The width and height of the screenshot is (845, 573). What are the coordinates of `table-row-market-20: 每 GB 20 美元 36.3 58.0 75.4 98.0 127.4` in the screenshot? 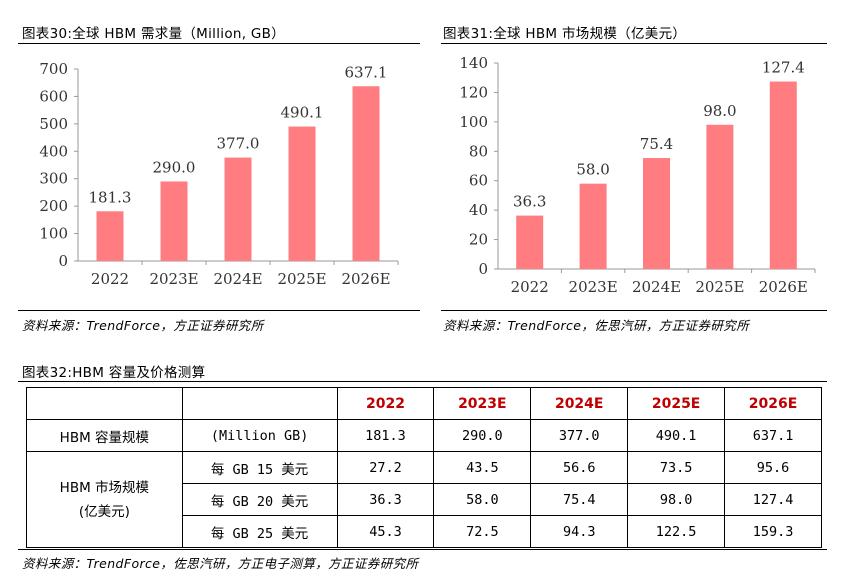 It's located at (424, 499).